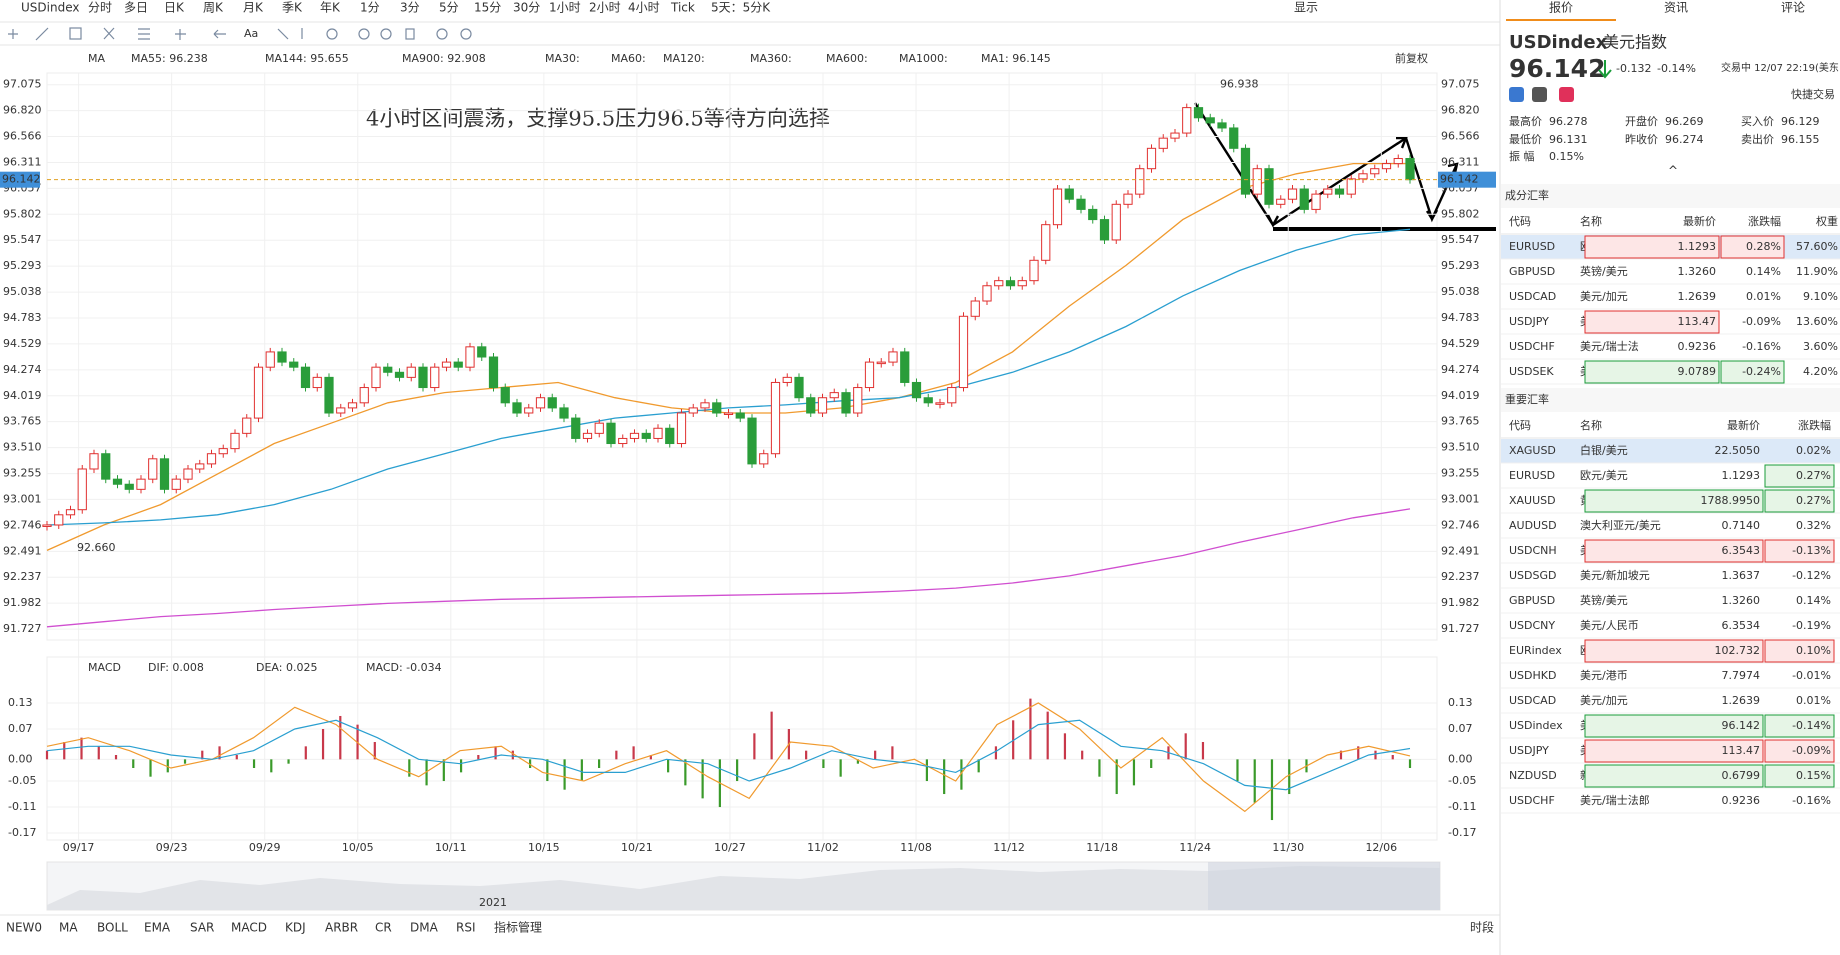 This screenshot has height=955, width=1840. I want to click on collapse-caret: ^, so click(1673, 171).